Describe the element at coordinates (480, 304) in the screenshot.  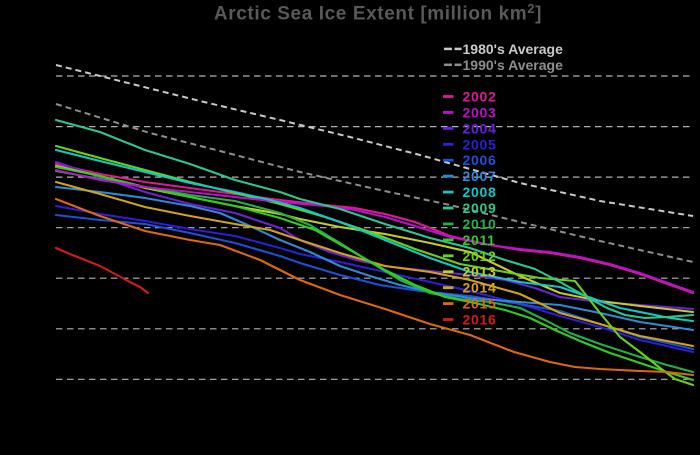
I see `svg-text: 2015` at that location.